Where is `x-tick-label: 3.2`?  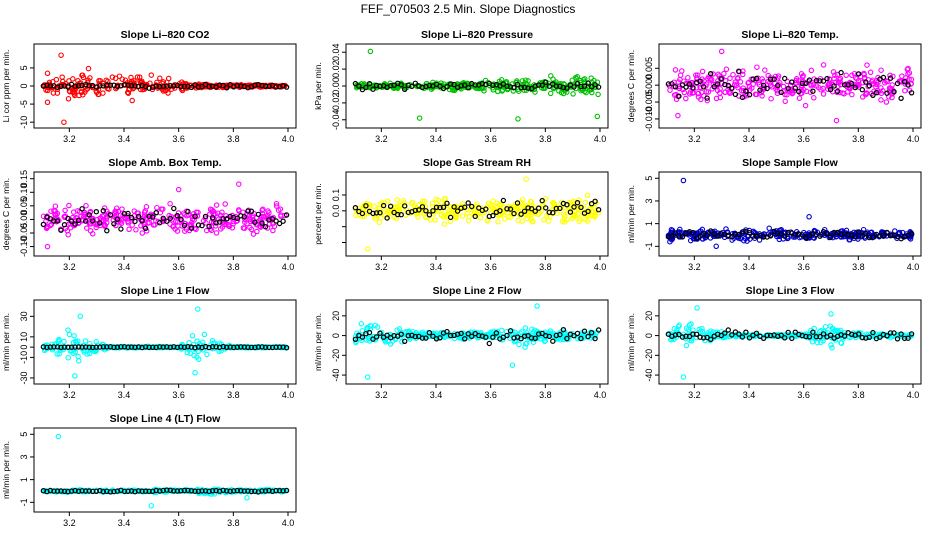 x-tick-label: 3.2 is located at coordinates (694, 139).